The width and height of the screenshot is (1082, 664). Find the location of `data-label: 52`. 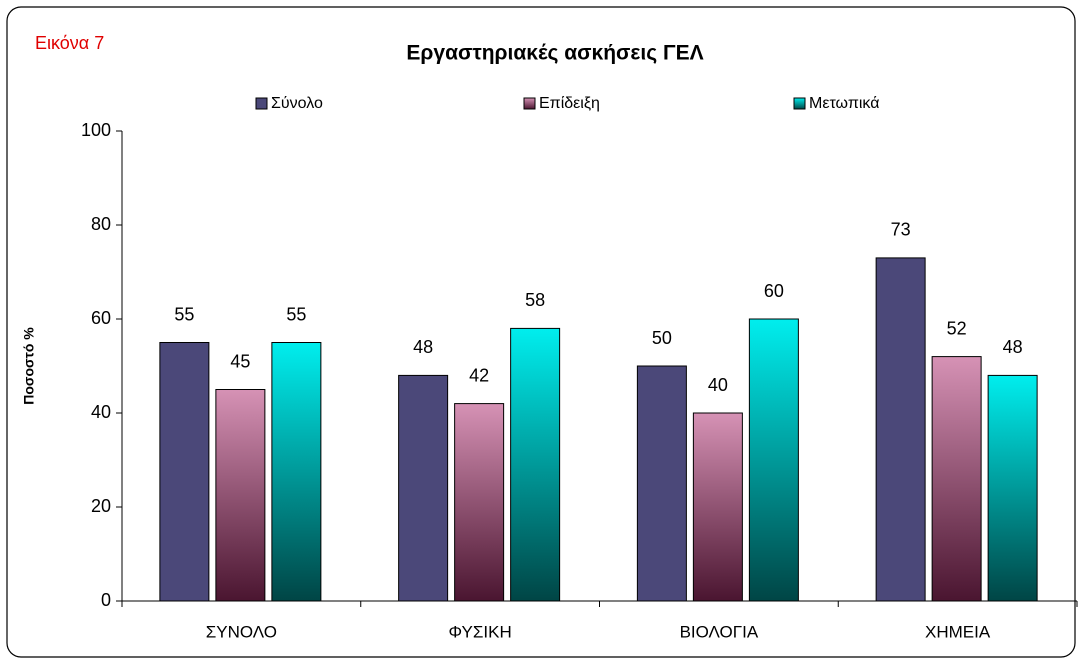

data-label: 52 is located at coordinates (957, 328).